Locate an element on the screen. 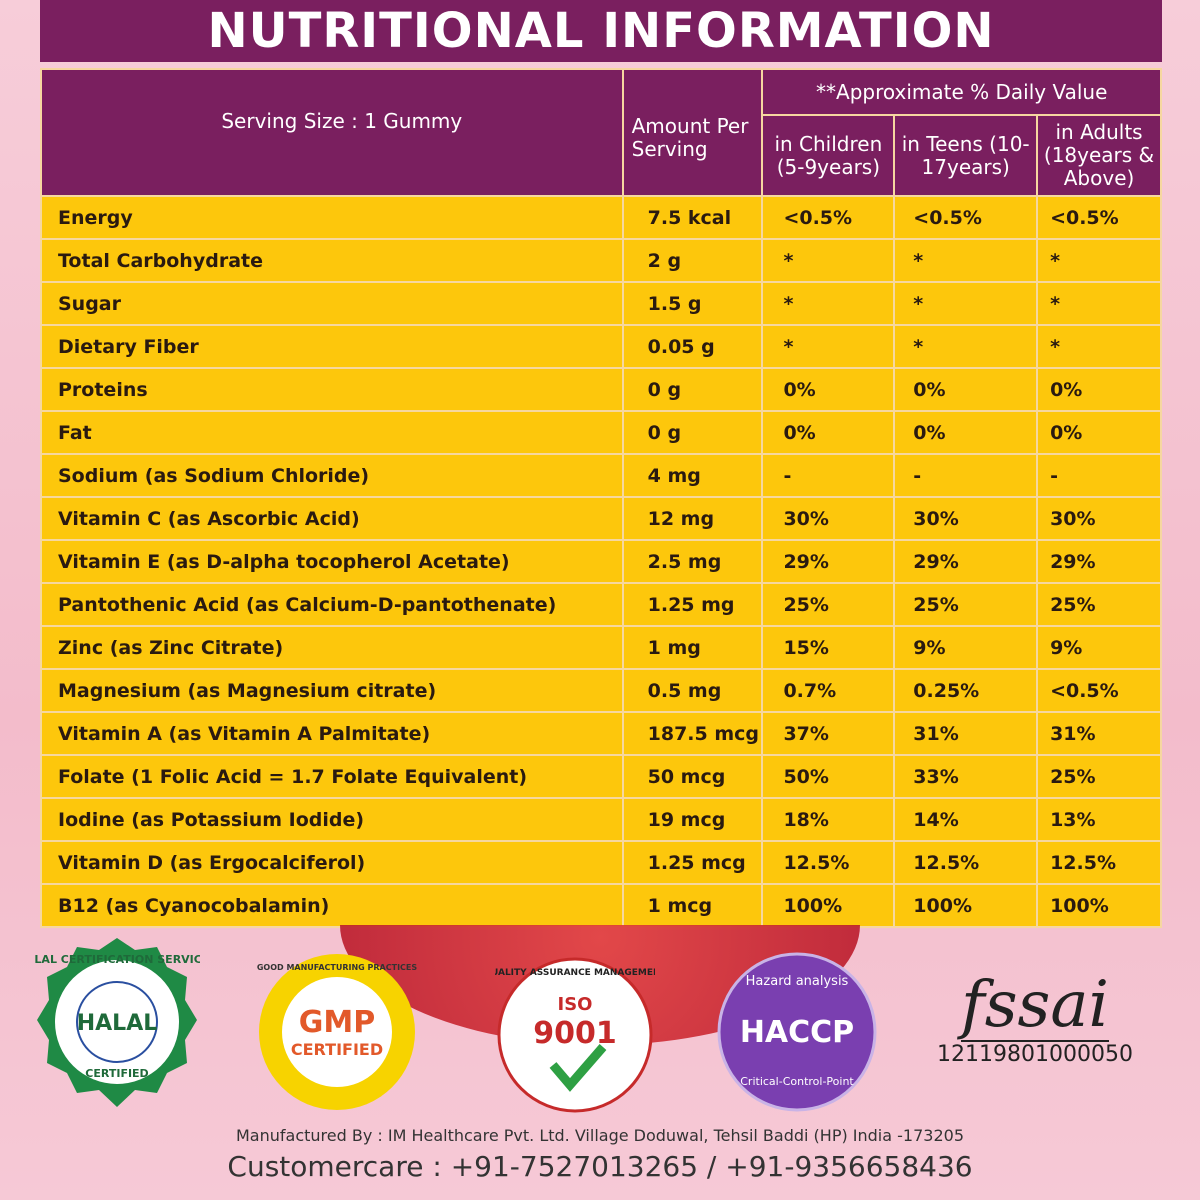 Image resolution: width=1200 pixels, height=1200 pixels. nutrient-name: Magnesium (as Magnesium citrate) is located at coordinates (332, 690).